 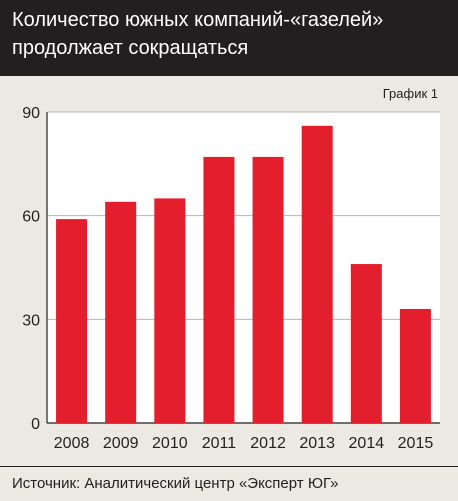 I want to click on chart-number-label: График 1, so click(x=410, y=93).